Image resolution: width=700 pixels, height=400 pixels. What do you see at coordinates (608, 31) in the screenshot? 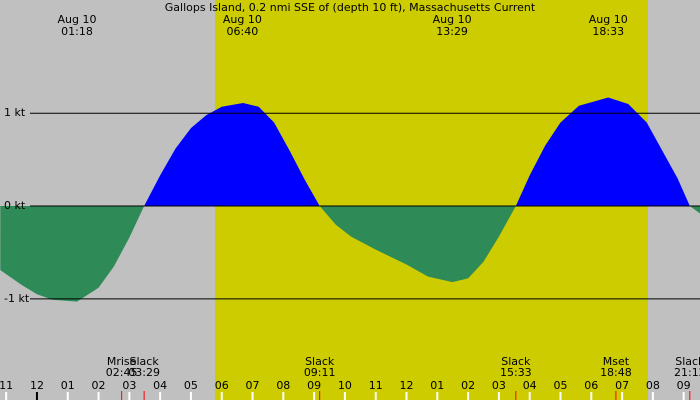
I see `event-time: 18:33` at bounding box center [608, 31].